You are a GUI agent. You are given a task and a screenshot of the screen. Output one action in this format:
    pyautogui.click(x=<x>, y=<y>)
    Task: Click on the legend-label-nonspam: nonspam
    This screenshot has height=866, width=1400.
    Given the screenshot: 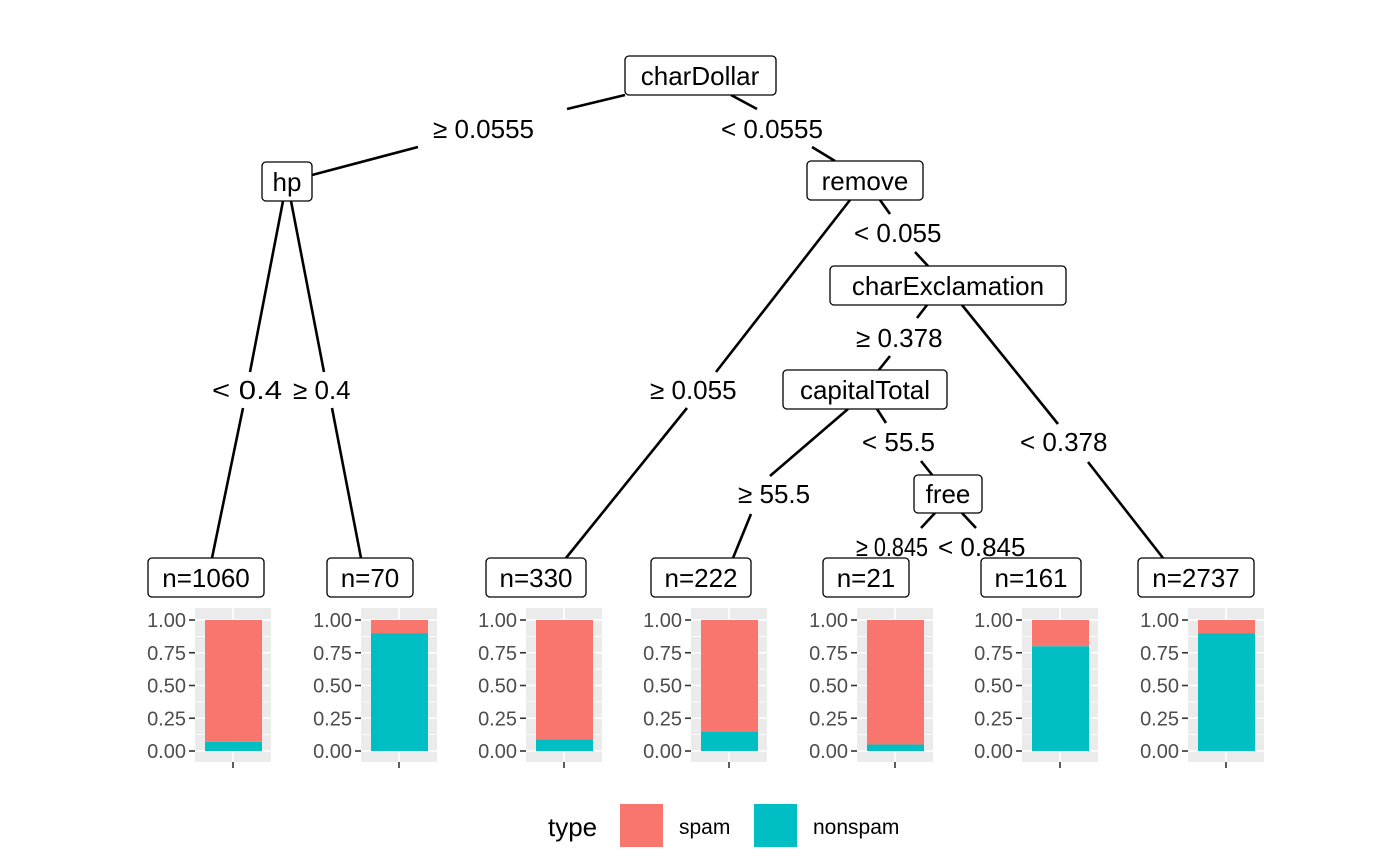 What is the action you would take?
    pyautogui.click(x=856, y=827)
    